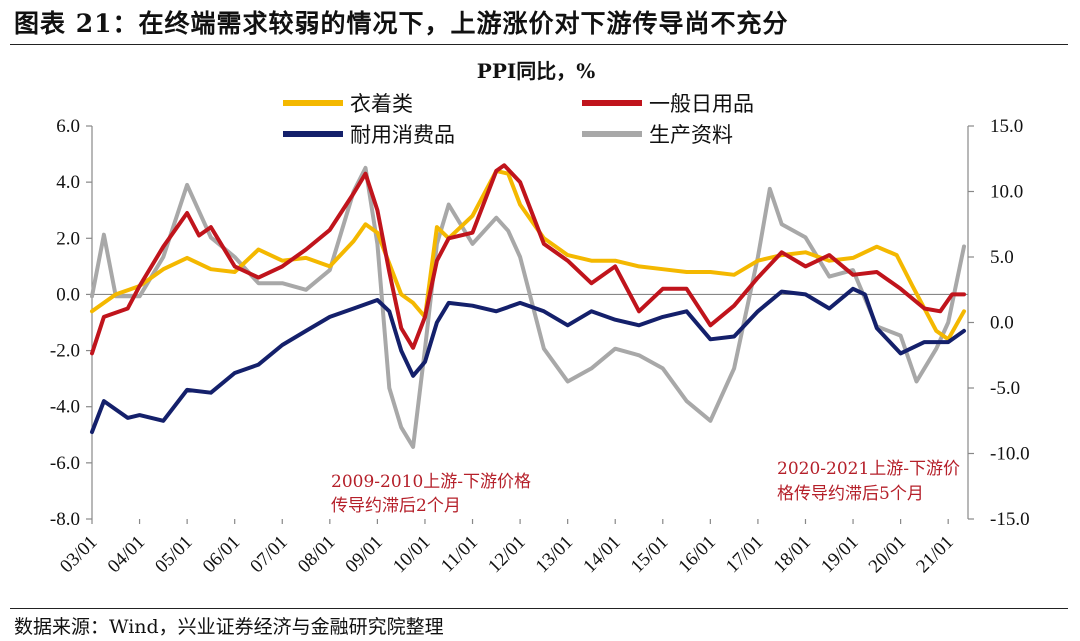 The width and height of the screenshot is (1080, 641). Describe the element at coordinates (126, 554) in the screenshot. I see `x-tick-label: 04/01` at that location.